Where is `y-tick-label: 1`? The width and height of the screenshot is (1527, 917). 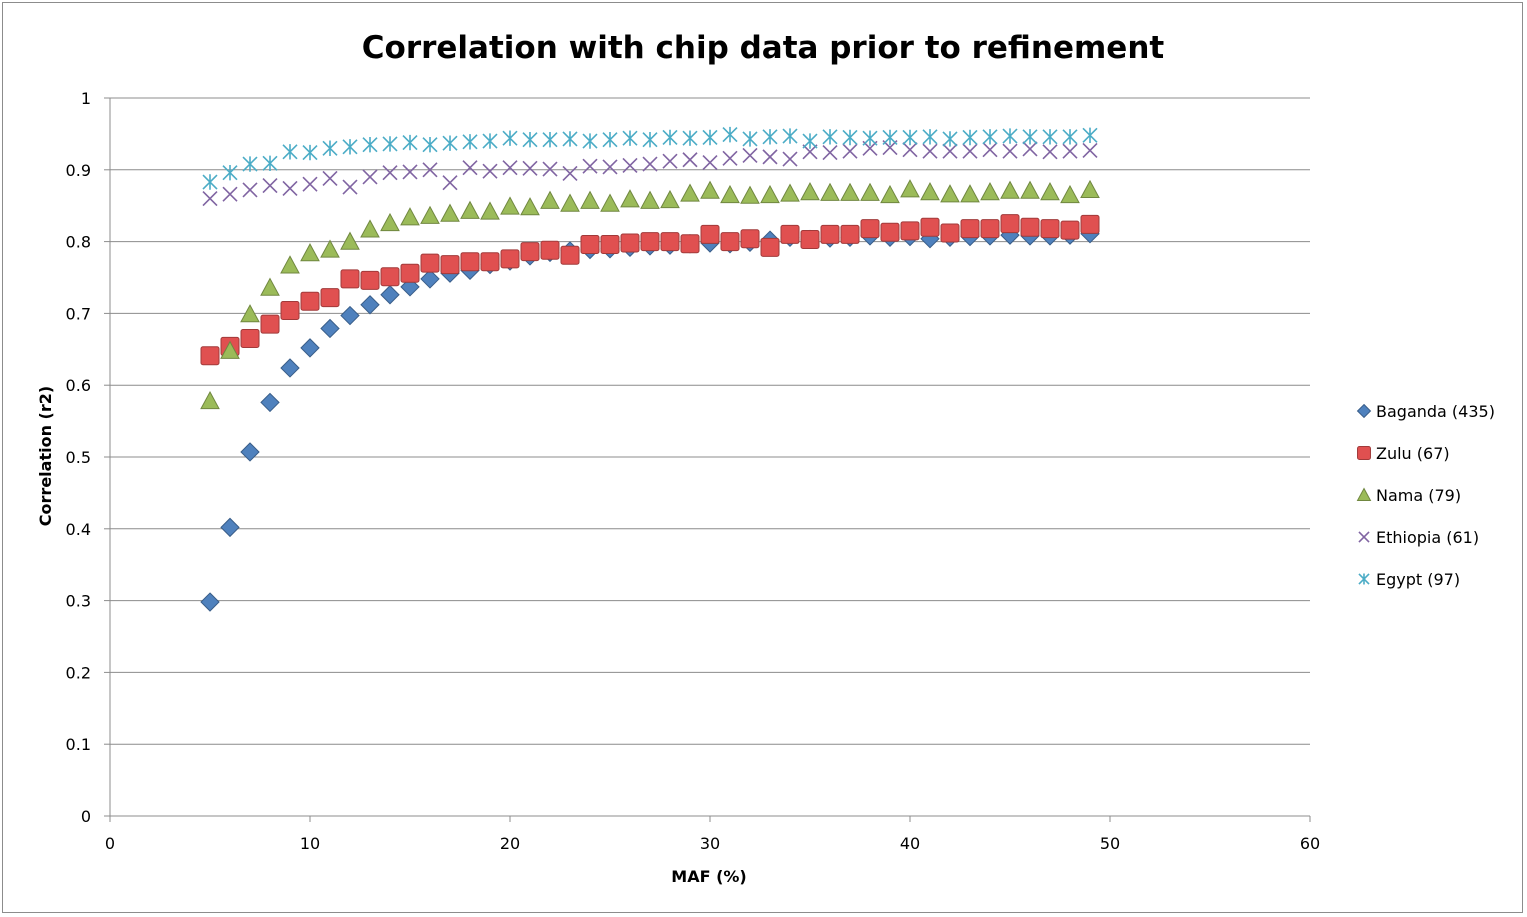 y-tick-label: 1 is located at coordinates (86, 98).